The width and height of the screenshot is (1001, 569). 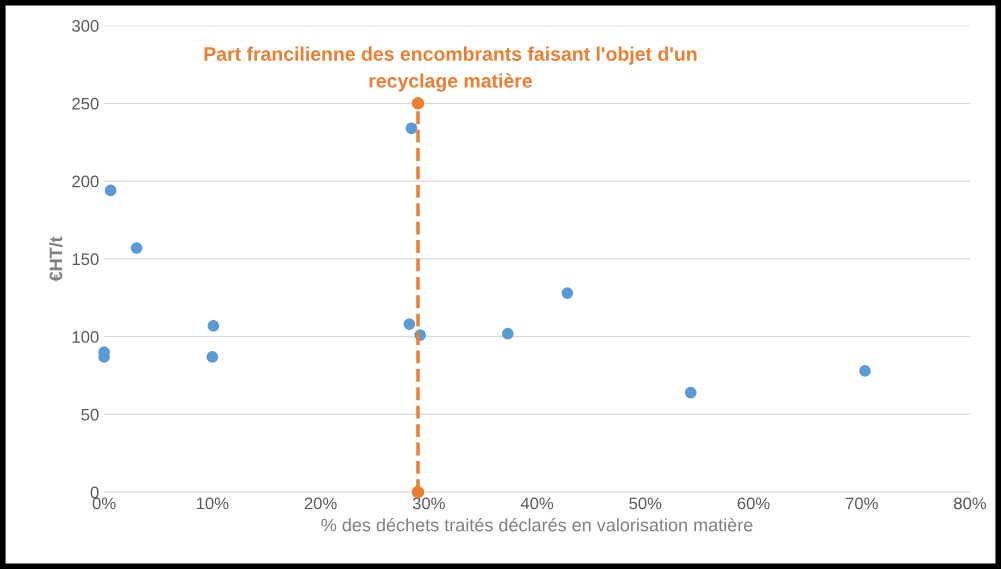 What do you see at coordinates (645, 503) in the screenshot?
I see `x-tick-label: 50%` at bounding box center [645, 503].